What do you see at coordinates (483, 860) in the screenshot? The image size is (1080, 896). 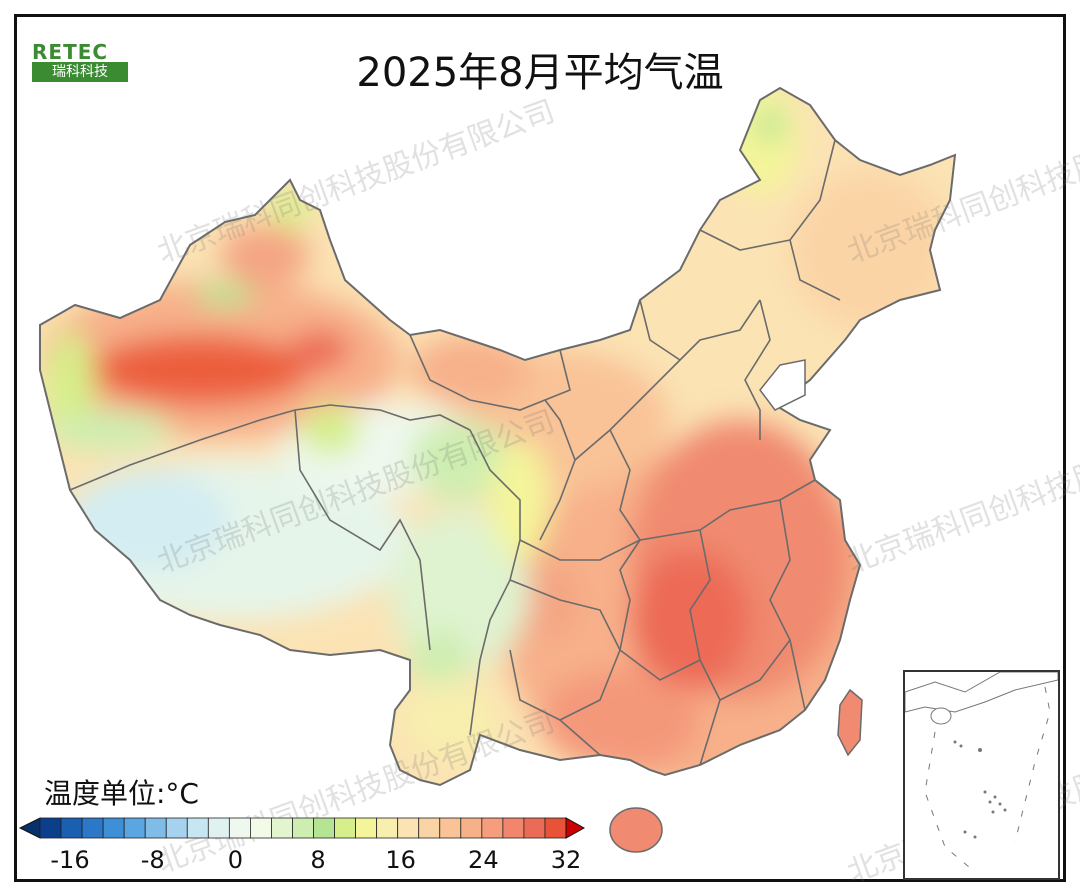 I see `legend-tick-label: 24` at bounding box center [483, 860].